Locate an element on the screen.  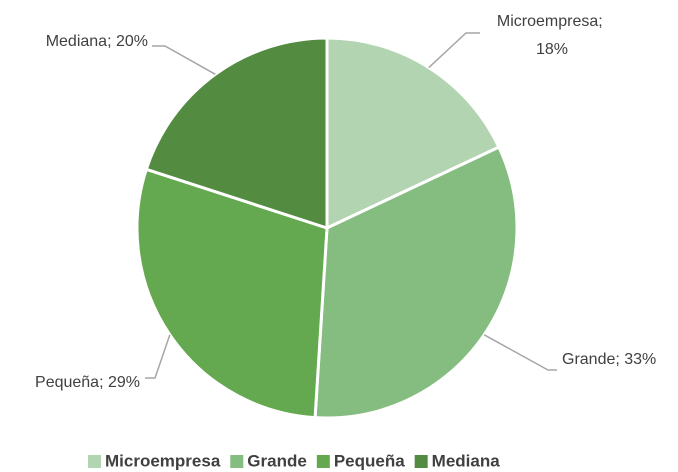
data-label: Mediana; 20% is located at coordinates (97, 41).